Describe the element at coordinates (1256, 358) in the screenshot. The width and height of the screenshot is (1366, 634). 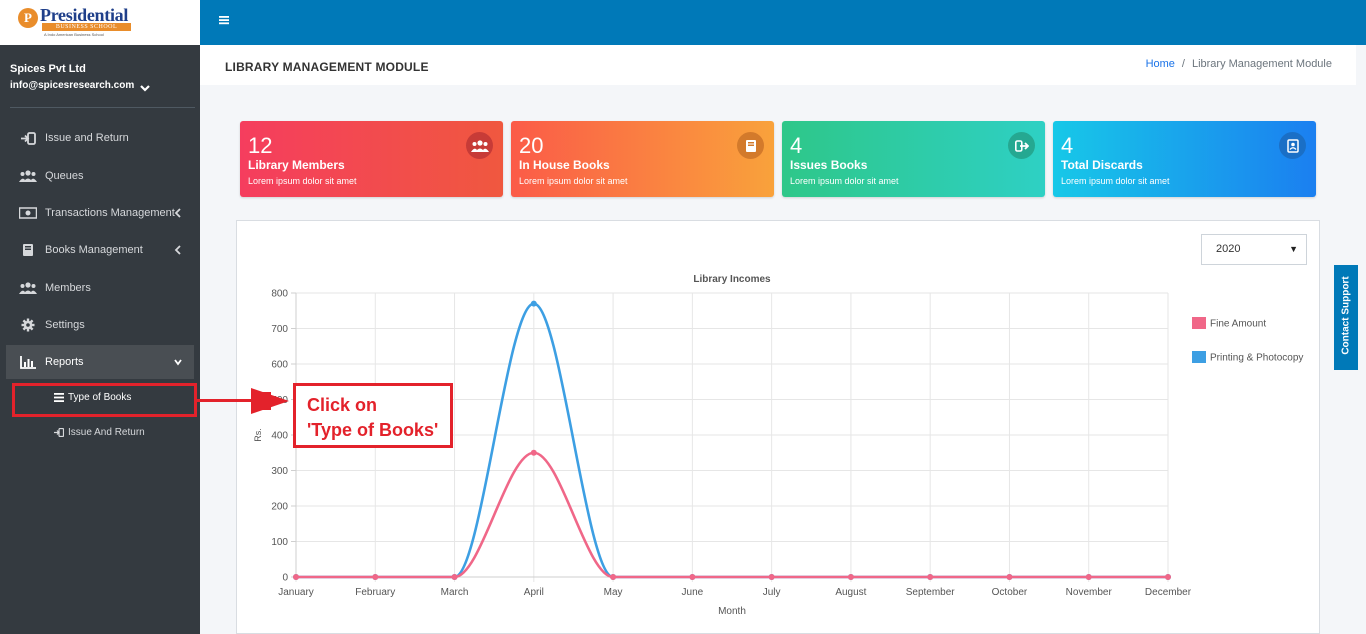
I see `legend-label: Printing & Photocopy` at that location.